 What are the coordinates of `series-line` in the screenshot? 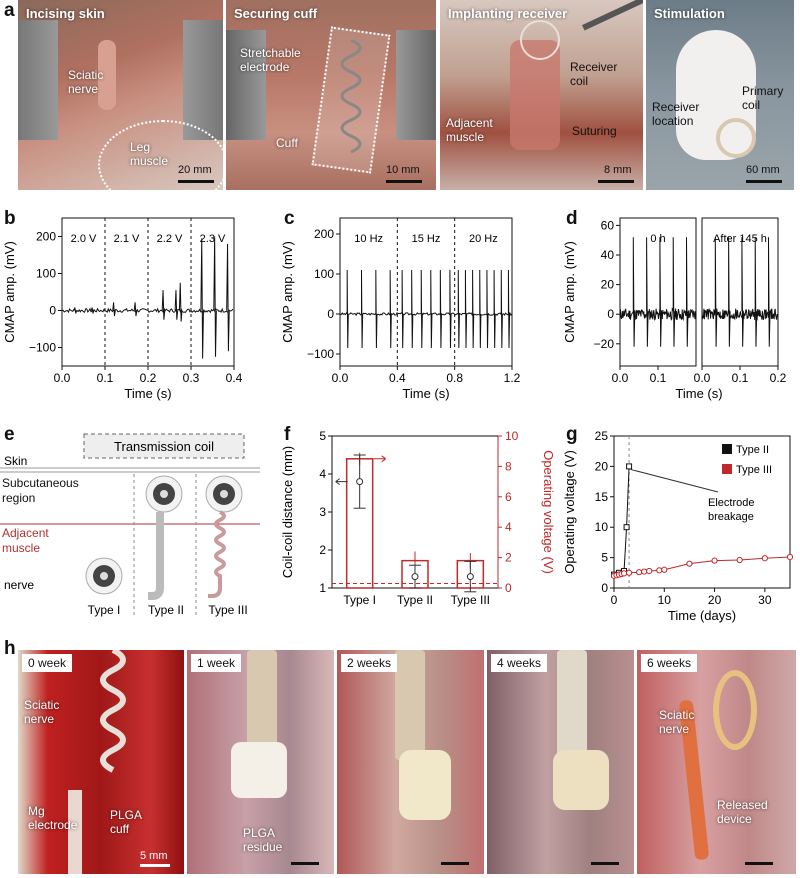 It's located at (621, 521).